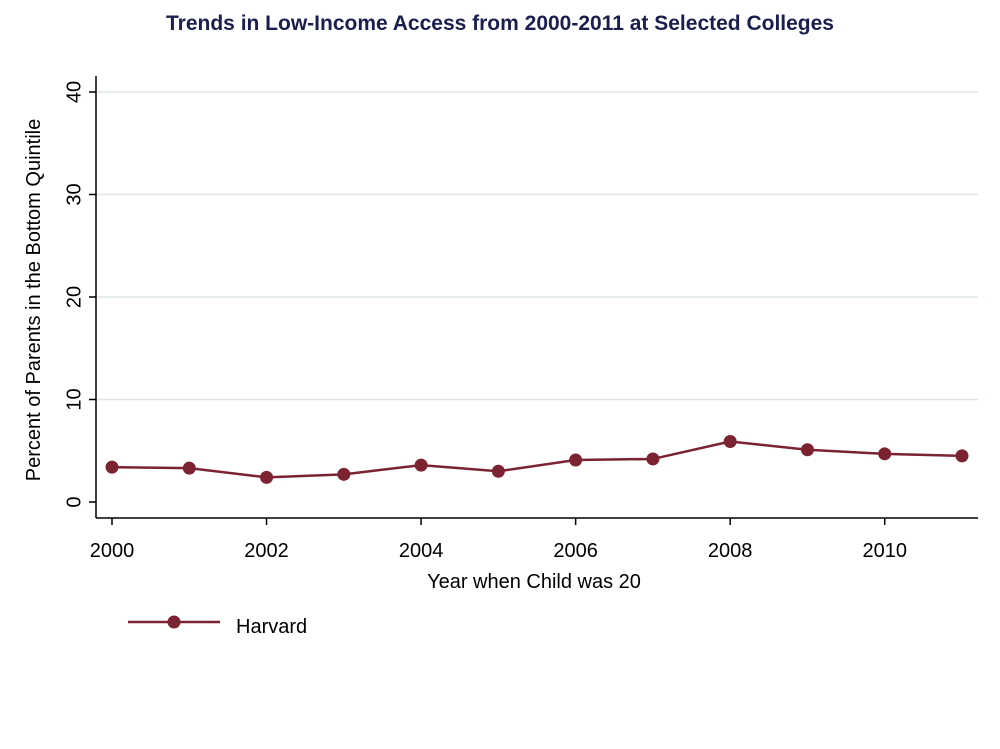 Image resolution: width=1000 pixels, height=749 pixels. Describe the element at coordinates (885, 454) in the screenshot. I see `data-point-2010` at that location.